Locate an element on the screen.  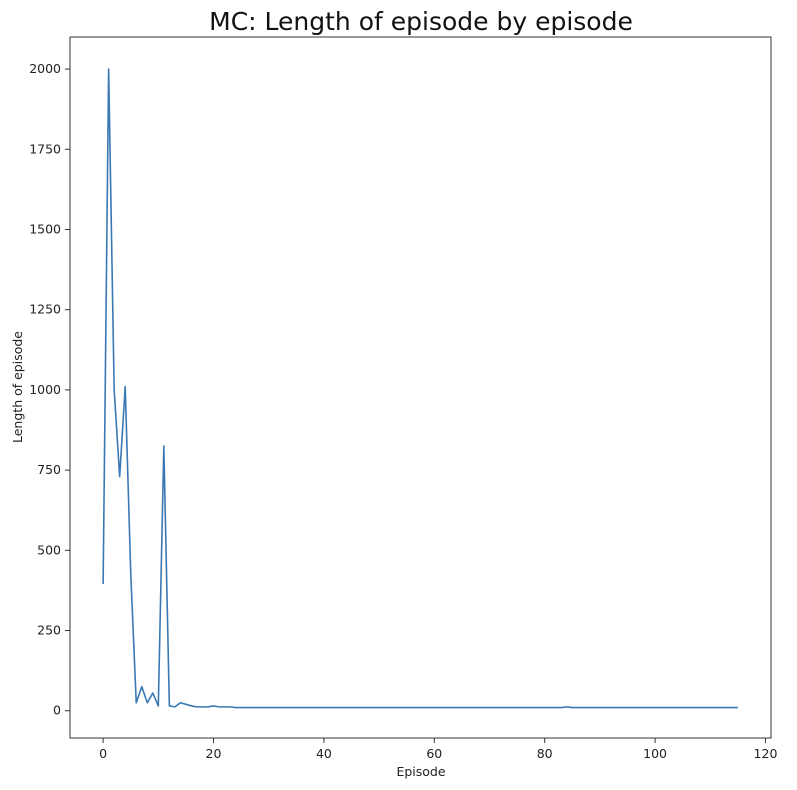
y-tick-label: 1000 is located at coordinates (45, 389).